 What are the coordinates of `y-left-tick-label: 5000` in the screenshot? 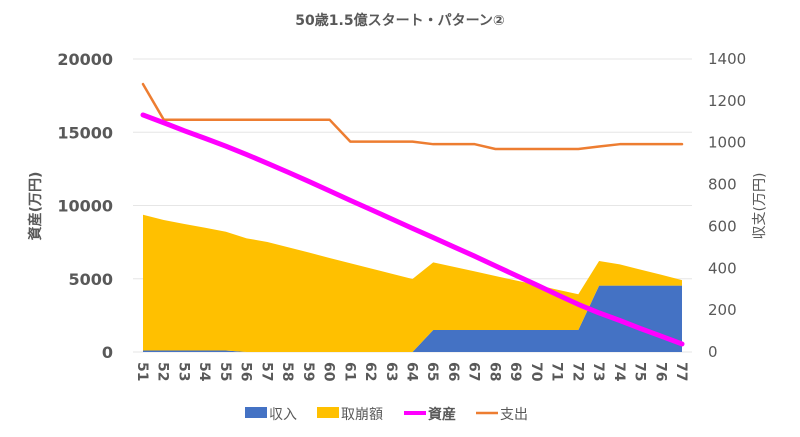 It's located at (90, 279).